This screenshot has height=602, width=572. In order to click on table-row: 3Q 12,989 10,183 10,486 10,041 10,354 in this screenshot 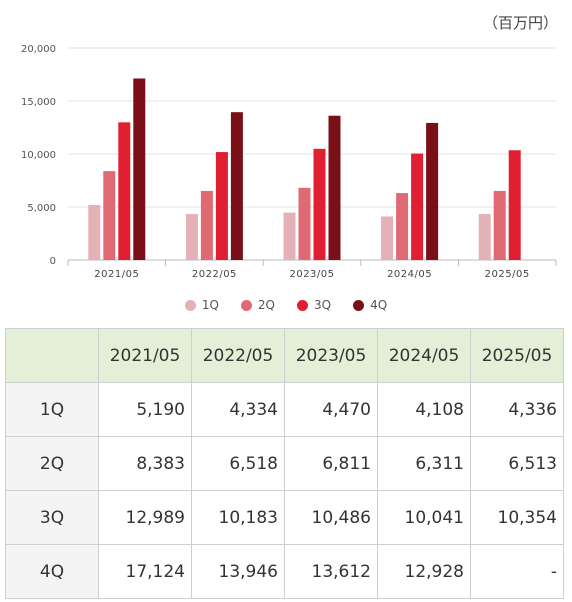, I will do `click(284, 517)`.